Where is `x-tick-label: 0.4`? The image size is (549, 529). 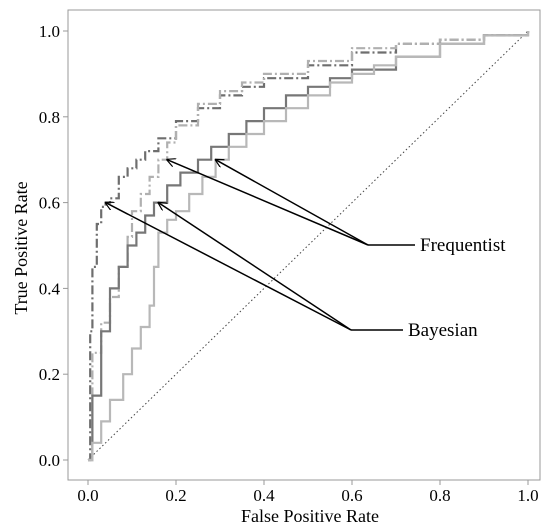 x-tick-label: 0.4 is located at coordinates (264, 495).